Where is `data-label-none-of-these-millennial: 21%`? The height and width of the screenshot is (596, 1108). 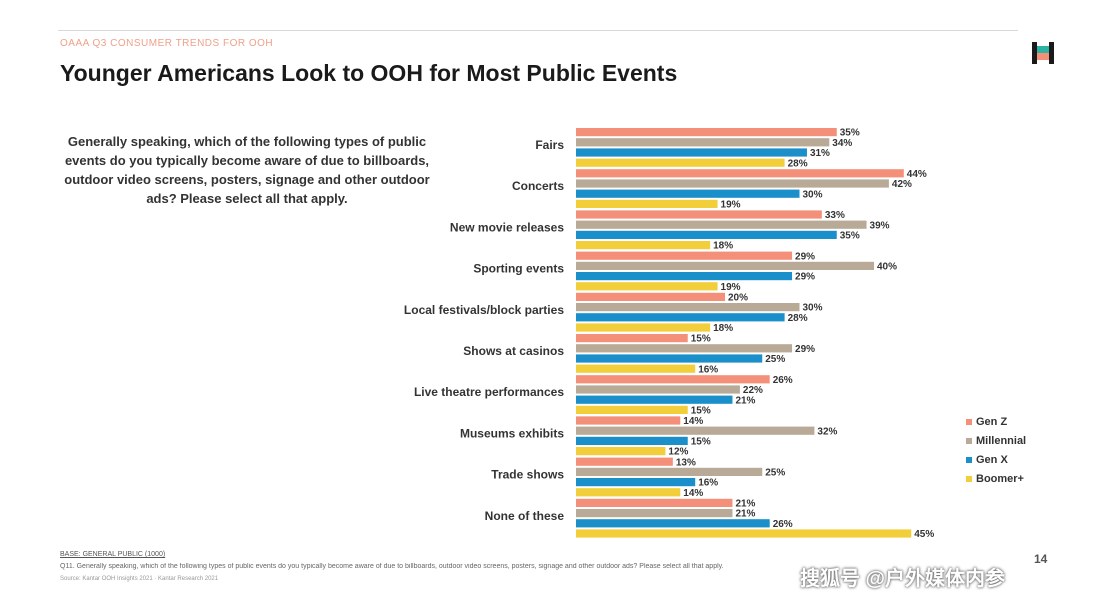
data-label-none-of-these-millennial: 21% is located at coordinates (745, 514).